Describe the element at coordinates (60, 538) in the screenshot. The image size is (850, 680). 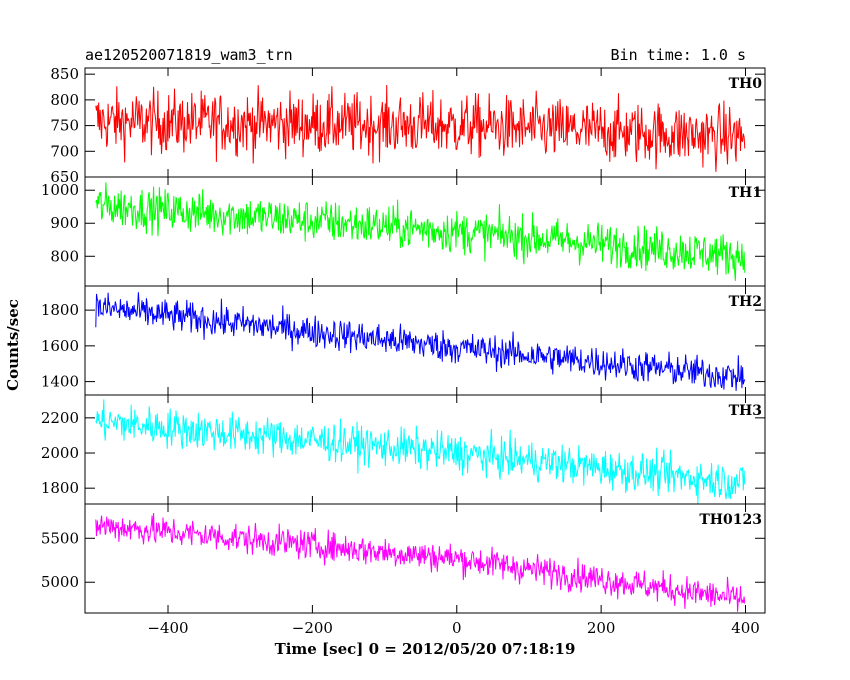
I see `y-tick-label: 5500` at that location.